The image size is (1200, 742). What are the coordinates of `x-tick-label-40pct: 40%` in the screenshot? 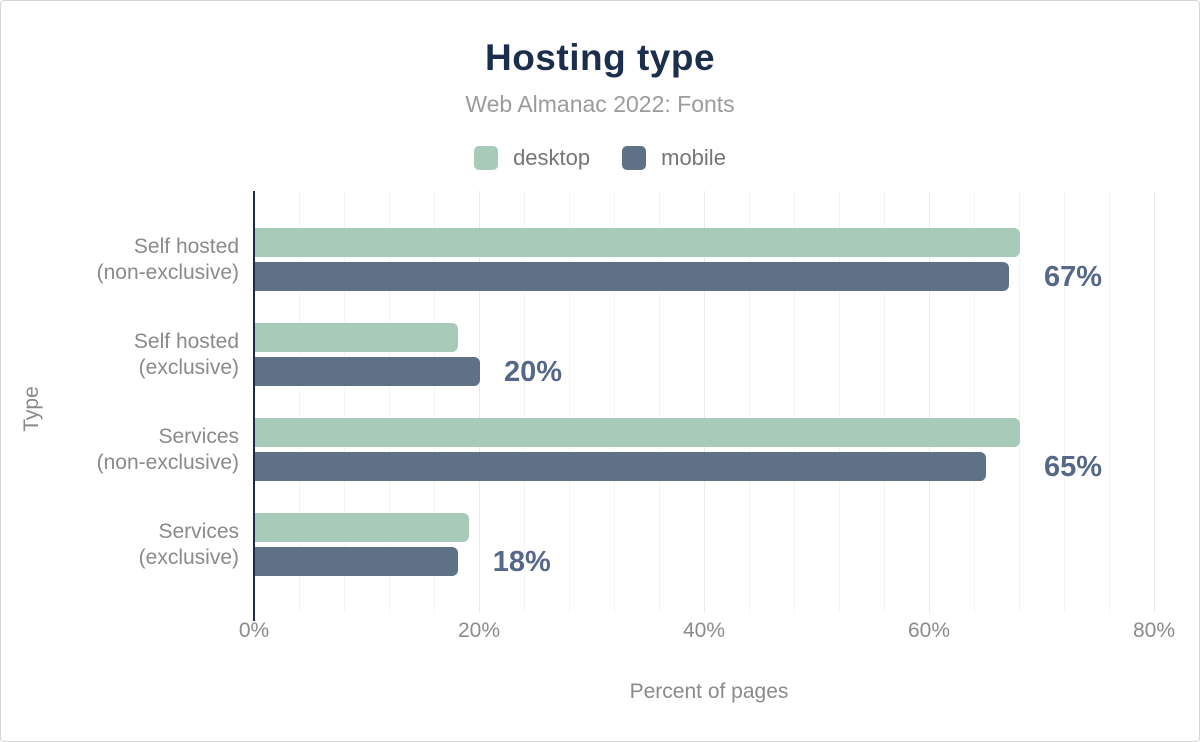 It's located at (704, 630).